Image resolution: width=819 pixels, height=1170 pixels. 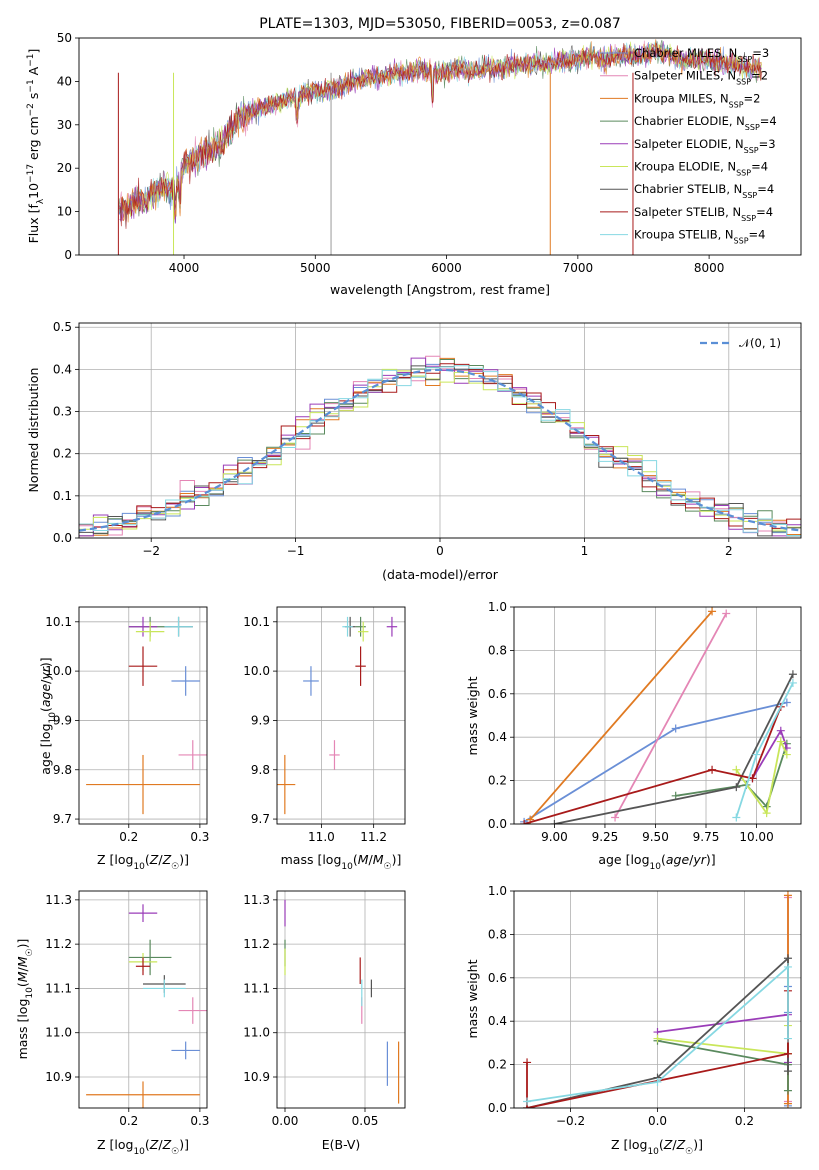 What do you see at coordinates (699, 859) in the screenshot?
I see `label-part: yr` at bounding box center [699, 859].